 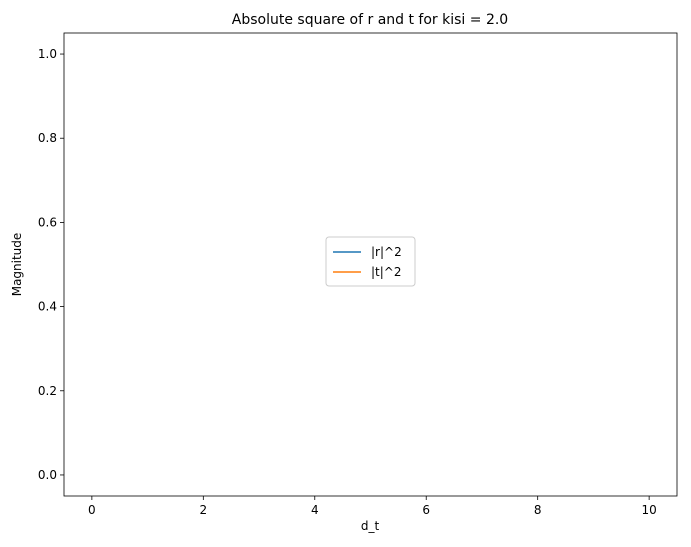 I want to click on legend: |r|^2 |t|^2, so click(x=370, y=261).